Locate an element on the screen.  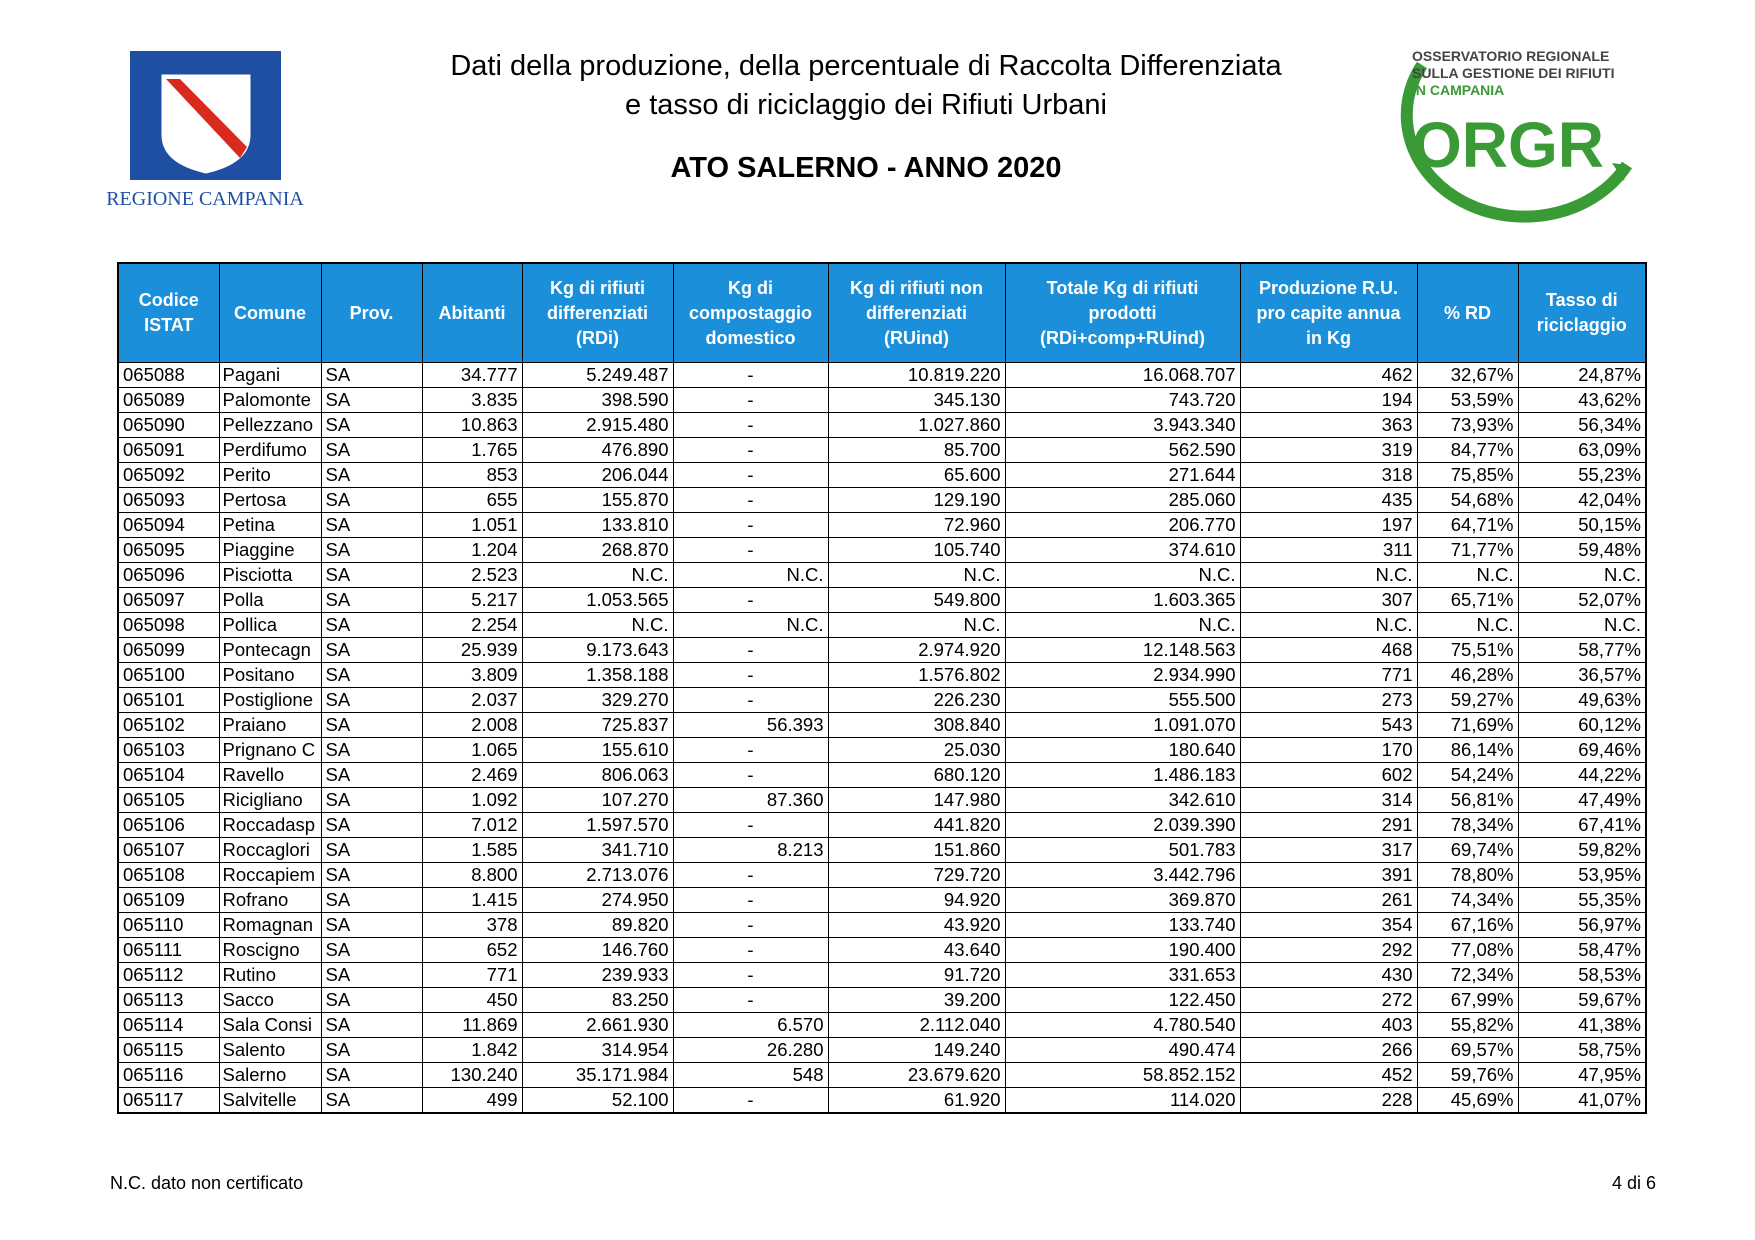
table-cell: 52.100 is located at coordinates (597, 1100).